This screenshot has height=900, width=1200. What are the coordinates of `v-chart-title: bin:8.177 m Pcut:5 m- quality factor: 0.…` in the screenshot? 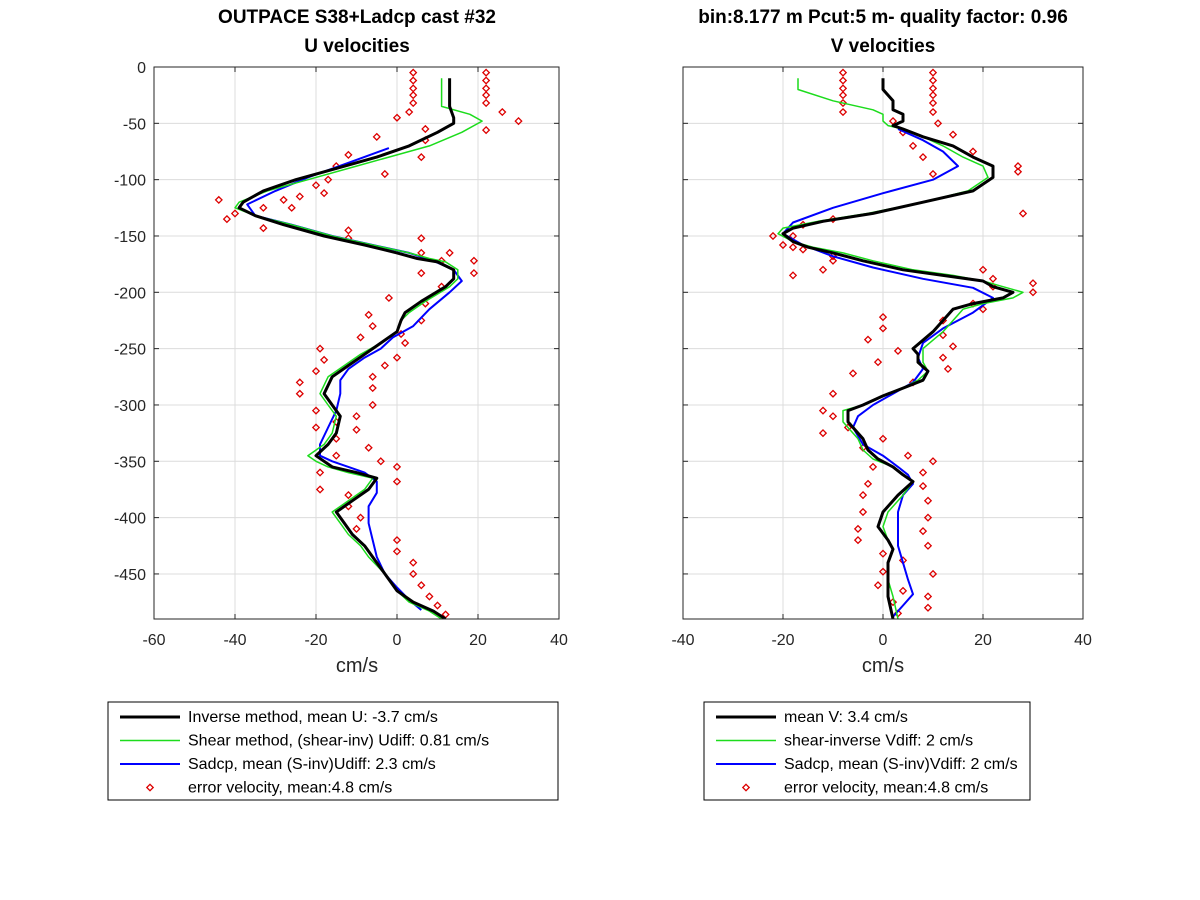 It's located at (883, 17).